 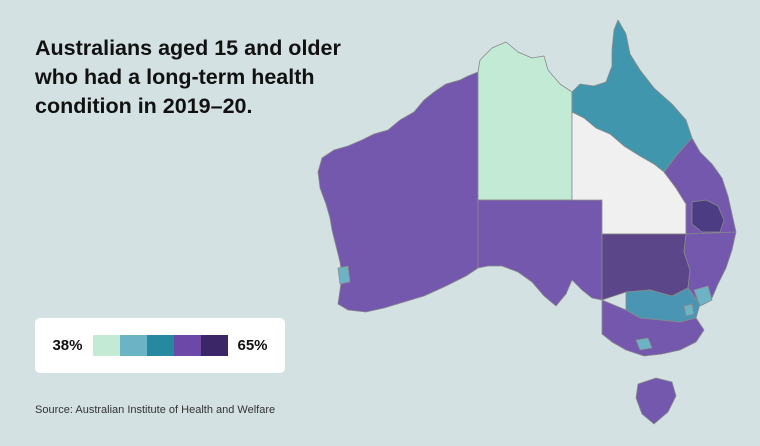 I want to click on region-sydney, so click(x=703, y=296).